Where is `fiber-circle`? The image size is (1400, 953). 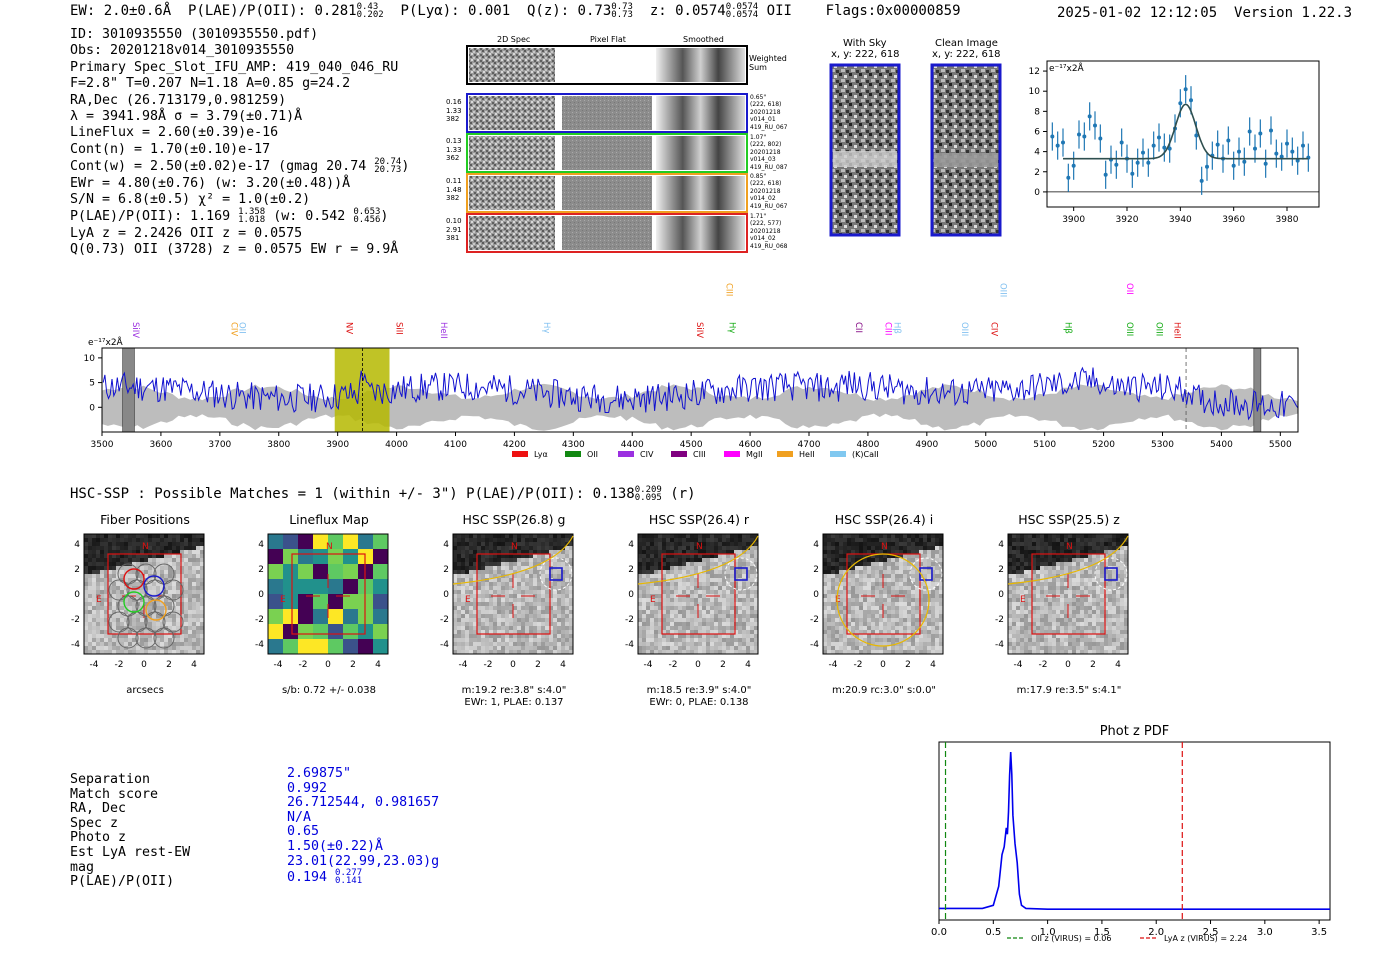 fiber-circle is located at coordinates (119, 622).